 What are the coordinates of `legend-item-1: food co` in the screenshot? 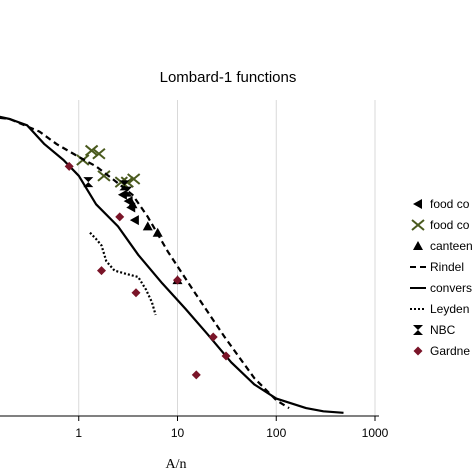 It's located at (440, 225).